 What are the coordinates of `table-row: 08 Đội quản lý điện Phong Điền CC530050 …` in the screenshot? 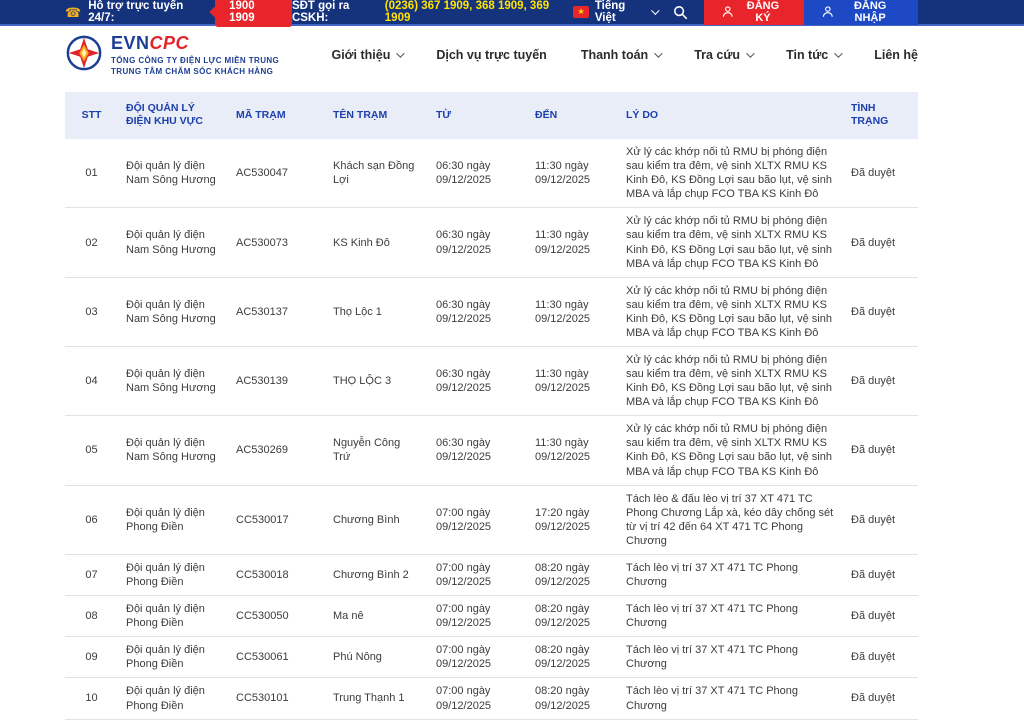 It's located at (491, 616).